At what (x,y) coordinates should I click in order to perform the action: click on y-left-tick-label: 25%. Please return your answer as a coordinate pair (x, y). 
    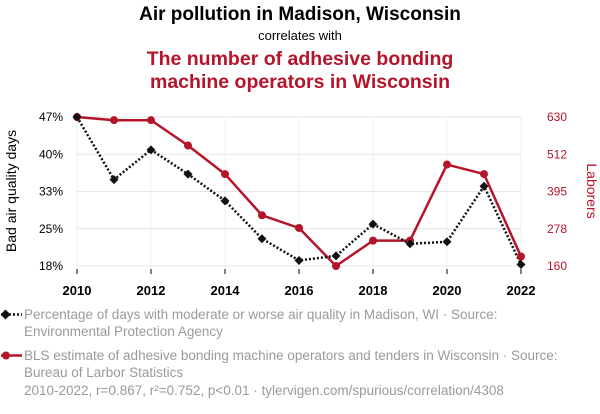
    Looking at the image, I should click on (51, 229).